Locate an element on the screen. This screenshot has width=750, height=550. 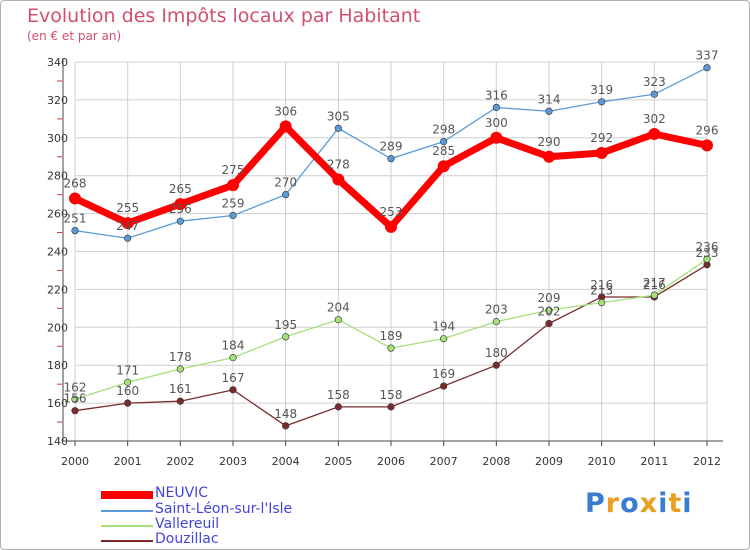
x-tick-label: 2005 is located at coordinates (338, 461).